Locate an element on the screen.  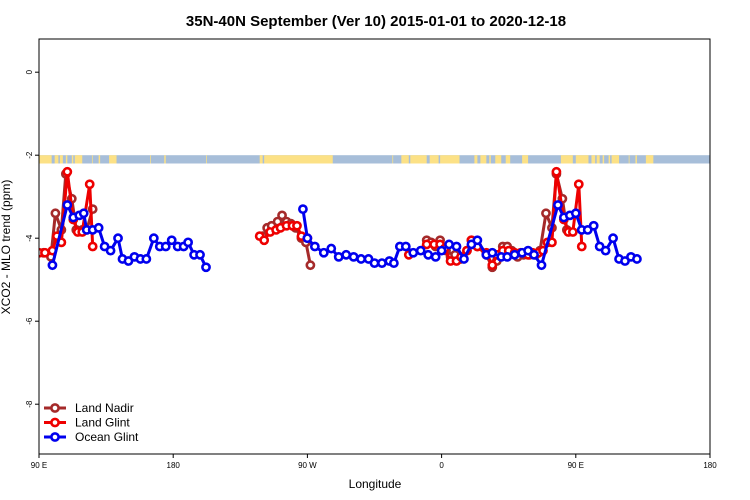
map-strip-ocean is located at coordinates (374, 159).